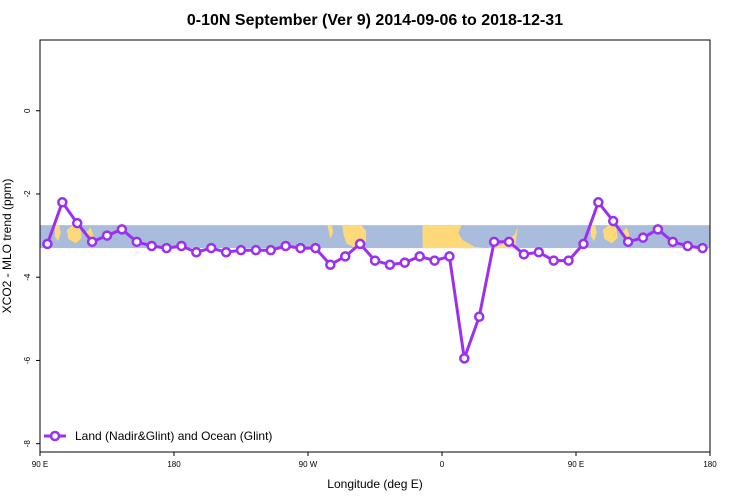 This screenshot has height=500, width=750. I want to click on y-tick-label: 0, so click(27, 110).